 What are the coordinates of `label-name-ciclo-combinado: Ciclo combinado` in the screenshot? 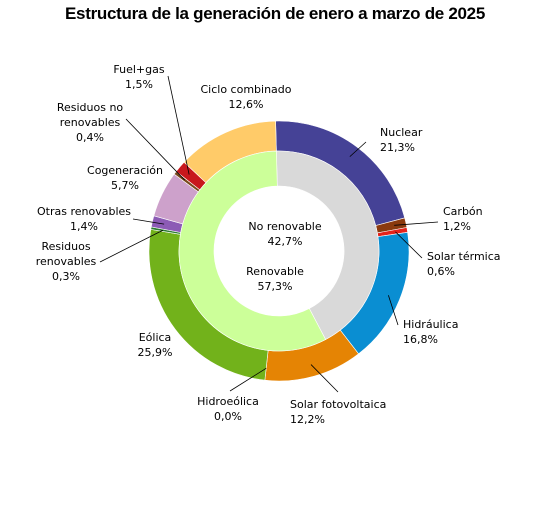 It's located at (245, 89).